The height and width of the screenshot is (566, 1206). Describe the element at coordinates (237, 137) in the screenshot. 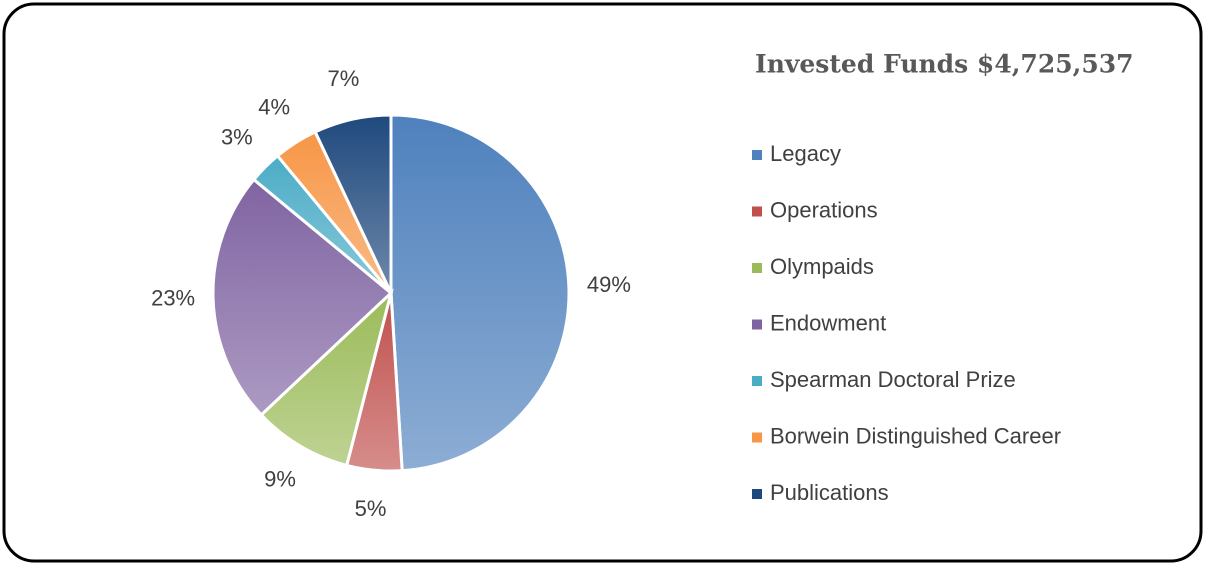

I see `data-label: 3%` at that location.